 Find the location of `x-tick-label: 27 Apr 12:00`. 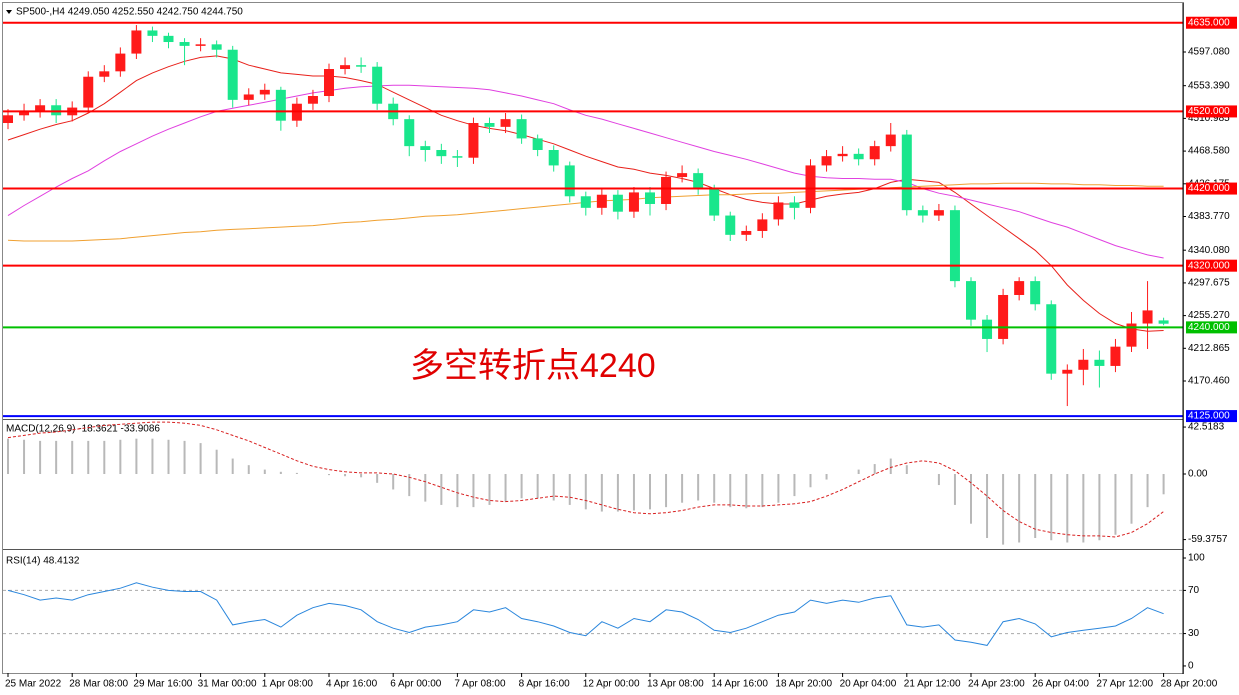

x-tick-label: 27 Apr 12:00 is located at coordinates (1124, 684).